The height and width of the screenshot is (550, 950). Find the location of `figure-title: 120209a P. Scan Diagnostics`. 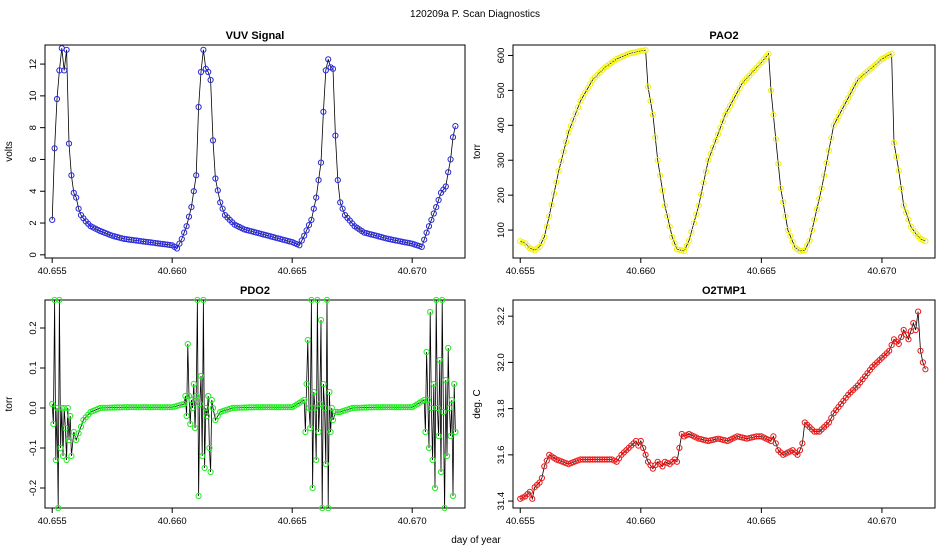

figure-title: 120209a P. Scan Diagnostics is located at coordinates (475, 14).